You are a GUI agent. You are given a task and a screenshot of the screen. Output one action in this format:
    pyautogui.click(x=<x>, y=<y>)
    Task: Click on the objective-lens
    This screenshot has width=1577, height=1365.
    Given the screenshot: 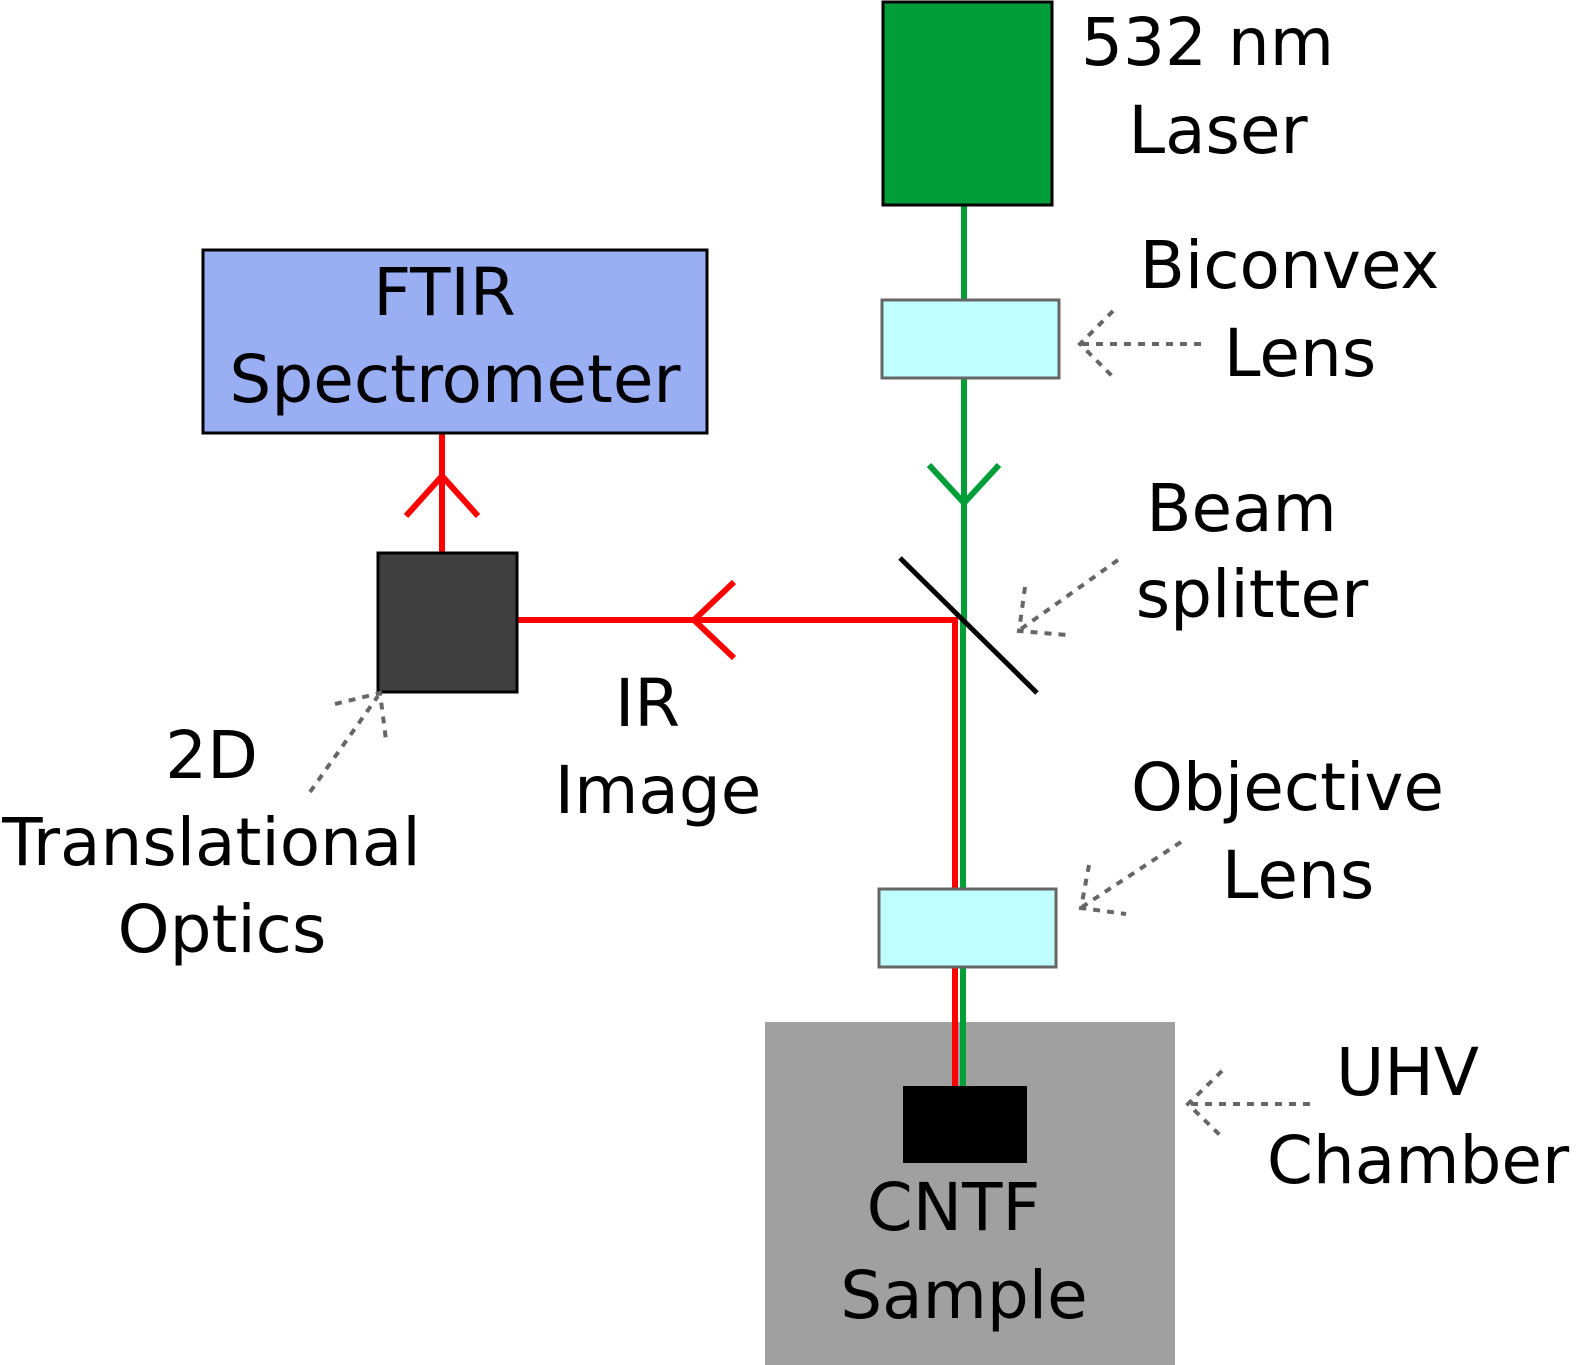 What is the action you would take?
    pyautogui.click(x=967, y=928)
    